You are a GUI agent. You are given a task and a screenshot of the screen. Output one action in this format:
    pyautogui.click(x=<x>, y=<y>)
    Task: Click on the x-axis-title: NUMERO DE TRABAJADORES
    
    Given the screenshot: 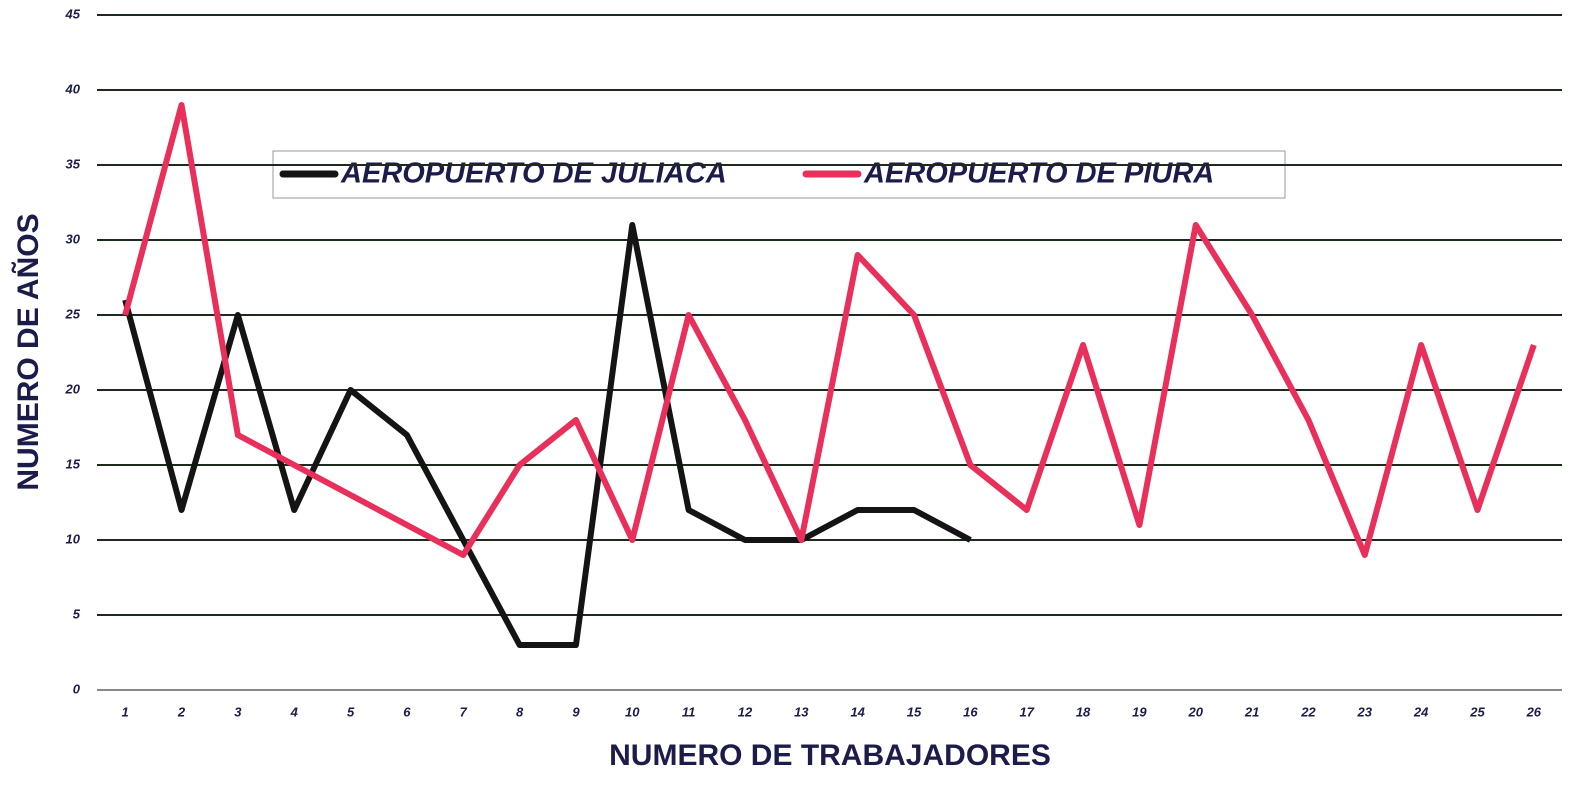 What is the action you would take?
    pyautogui.click(x=830, y=755)
    